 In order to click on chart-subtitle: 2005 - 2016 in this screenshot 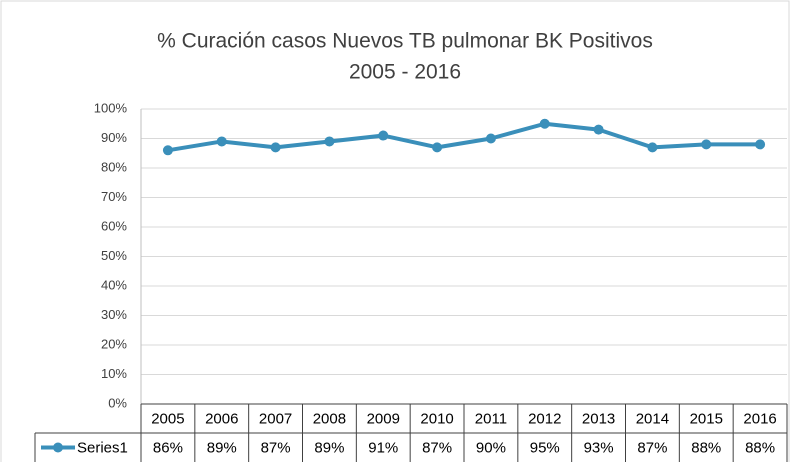, I will do `click(405, 72)`.